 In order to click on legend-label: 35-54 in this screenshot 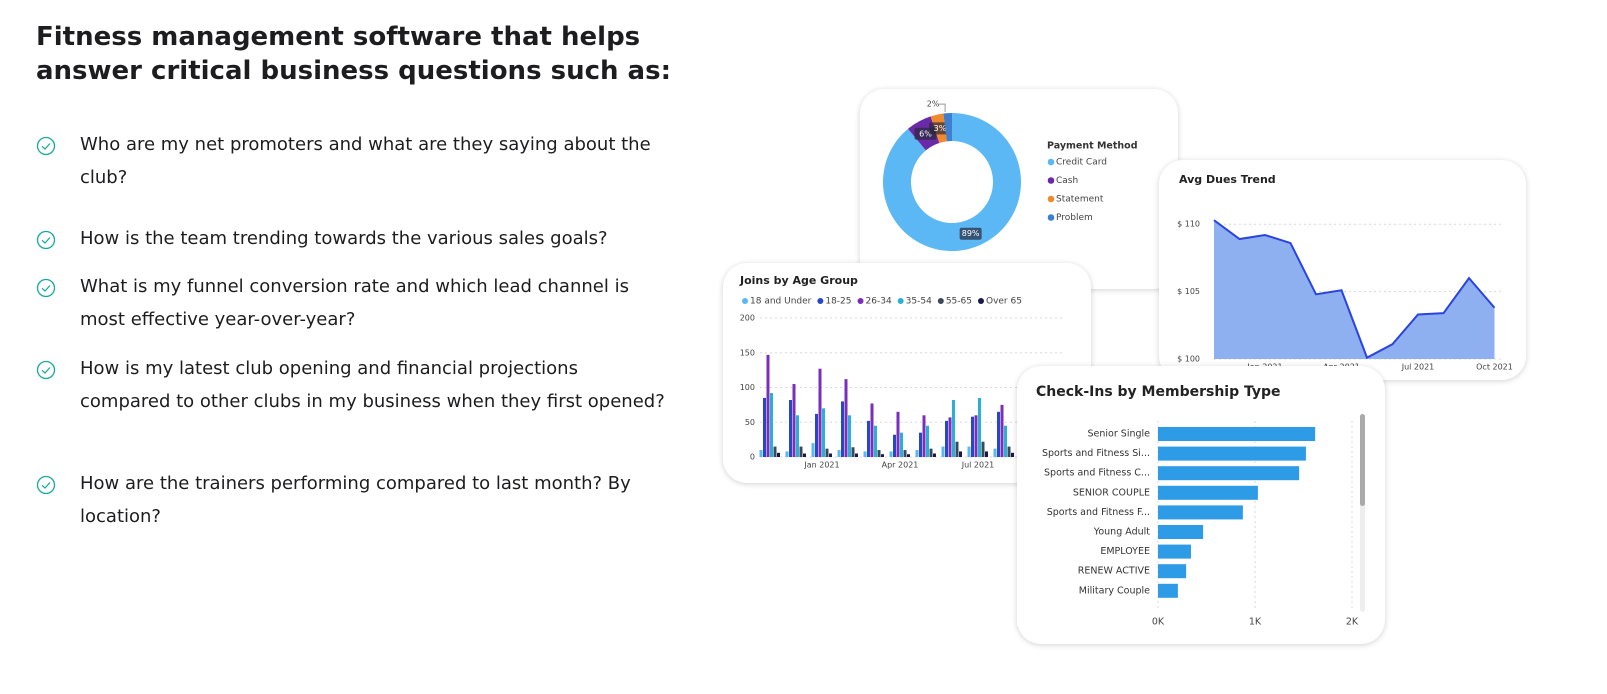, I will do `click(919, 302)`.